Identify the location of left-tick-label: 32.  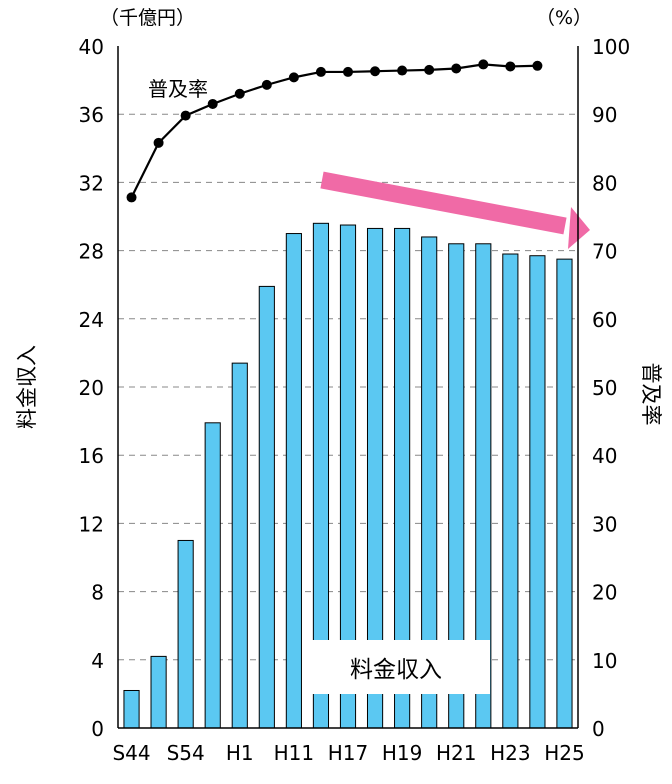
(91, 183).